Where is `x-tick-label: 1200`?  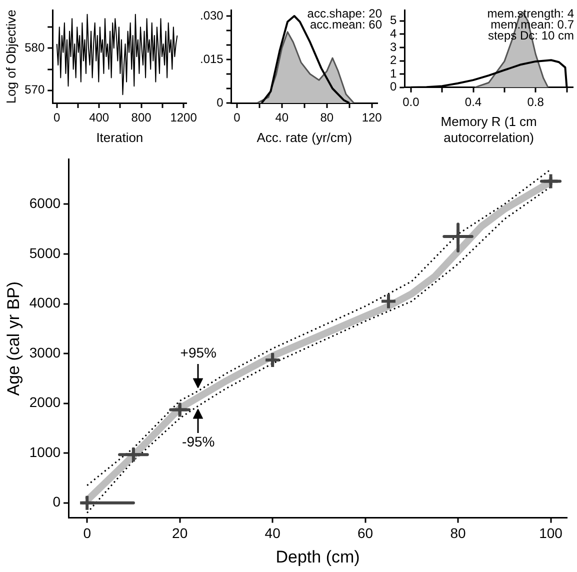 x-tick-label: 1200 is located at coordinates (184, 117).